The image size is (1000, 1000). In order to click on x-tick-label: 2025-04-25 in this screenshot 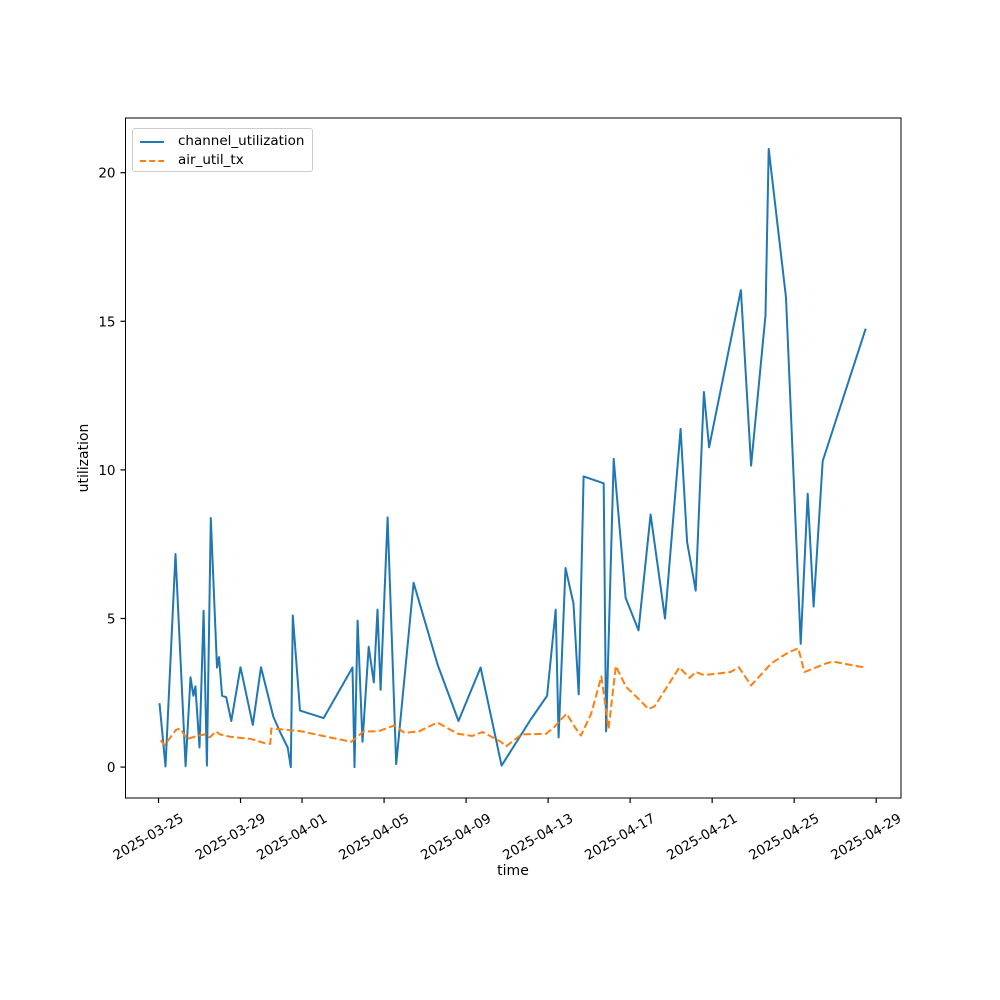, I will do `click(784, 837)`.